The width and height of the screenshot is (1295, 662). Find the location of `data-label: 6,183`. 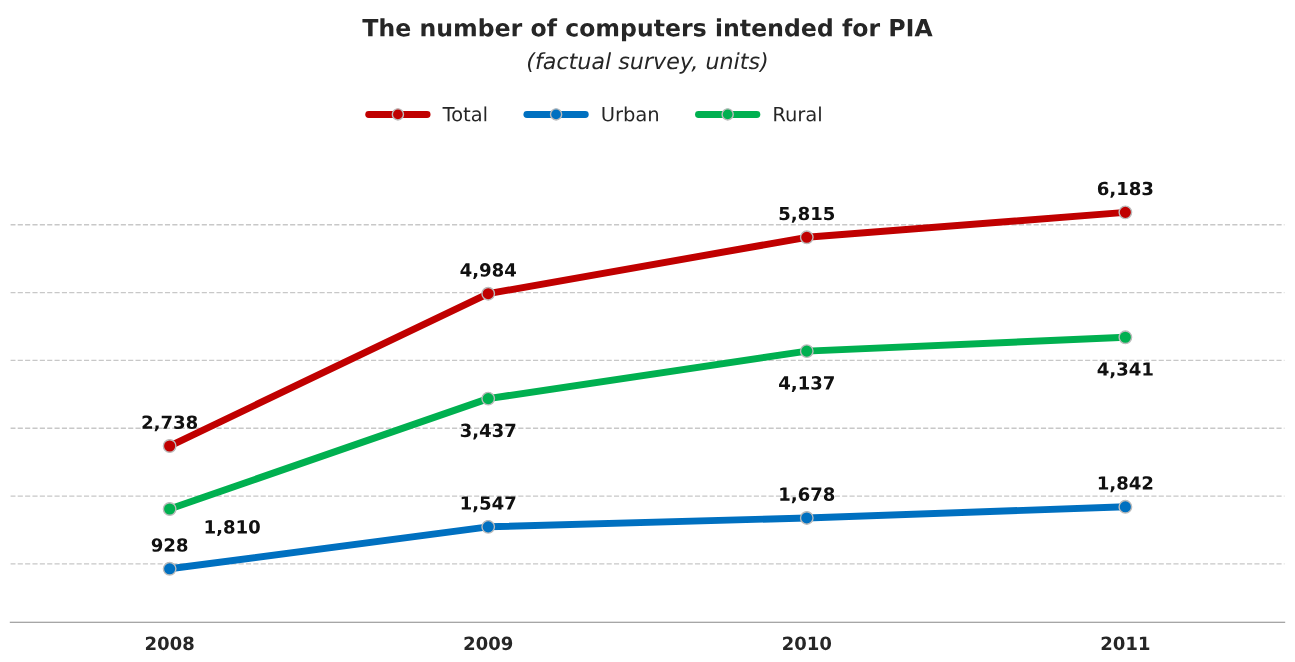

data-label: 6,183 is located at coordinates (1125, 189).